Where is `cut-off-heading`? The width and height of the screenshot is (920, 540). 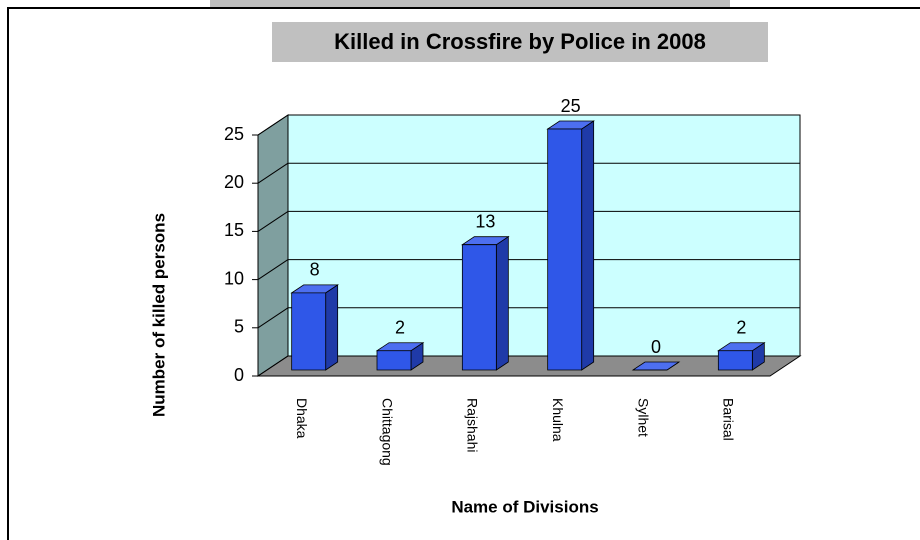
cut-off-heading is located at coordinates (470, 4).